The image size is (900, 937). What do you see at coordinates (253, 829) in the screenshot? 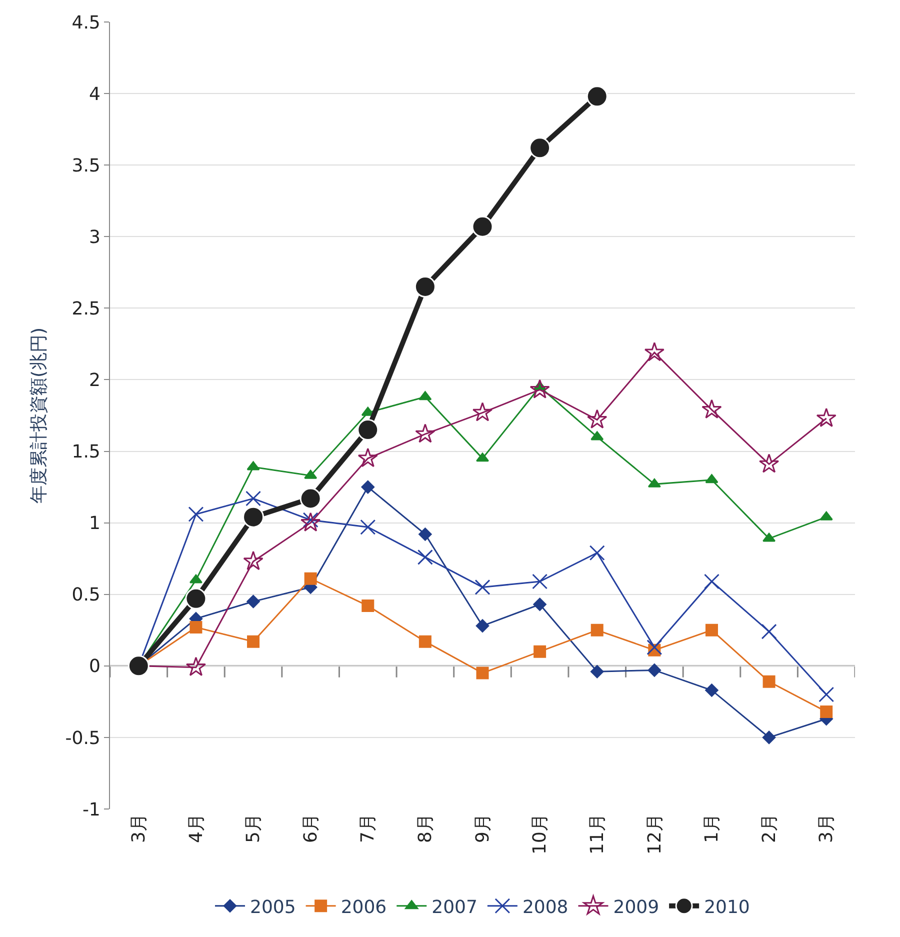
I see `x-tick-label: 5月` at bounding box center [253, 829].